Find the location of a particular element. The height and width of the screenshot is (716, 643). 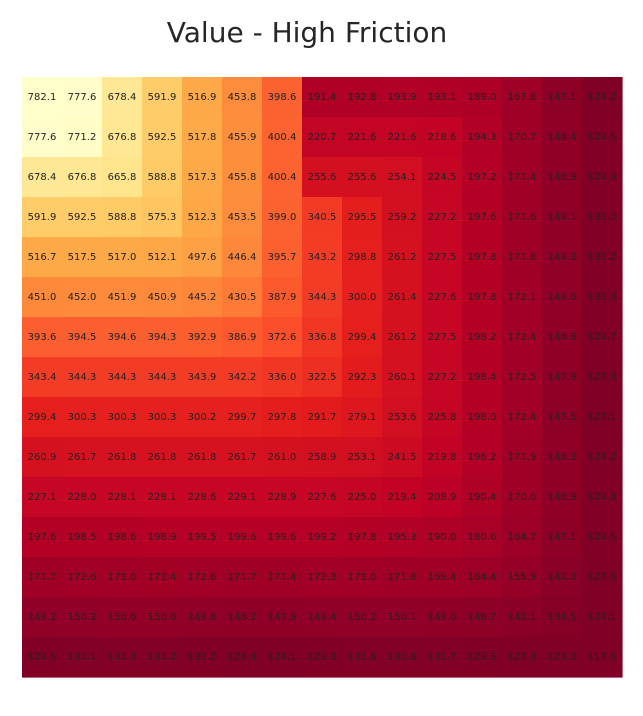

heatmap-cell-label: 399.0 is located at coordinates (282, 217).